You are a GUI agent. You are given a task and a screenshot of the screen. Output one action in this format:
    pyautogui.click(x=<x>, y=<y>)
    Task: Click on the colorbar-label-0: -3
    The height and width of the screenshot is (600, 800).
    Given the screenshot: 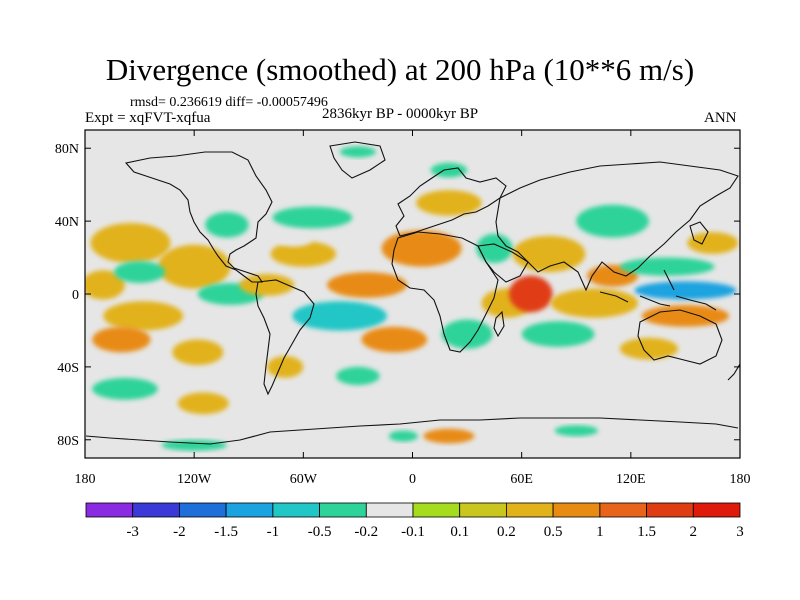 What is the action you would take?
    pyautogui.click(x=132, y=532)
    